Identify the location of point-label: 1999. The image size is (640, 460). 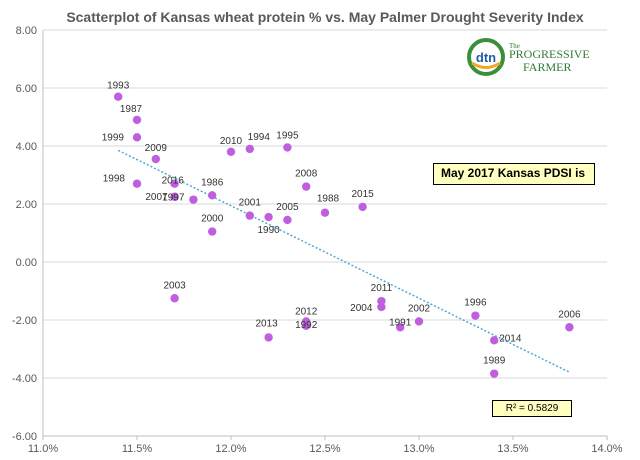
(113, 137).